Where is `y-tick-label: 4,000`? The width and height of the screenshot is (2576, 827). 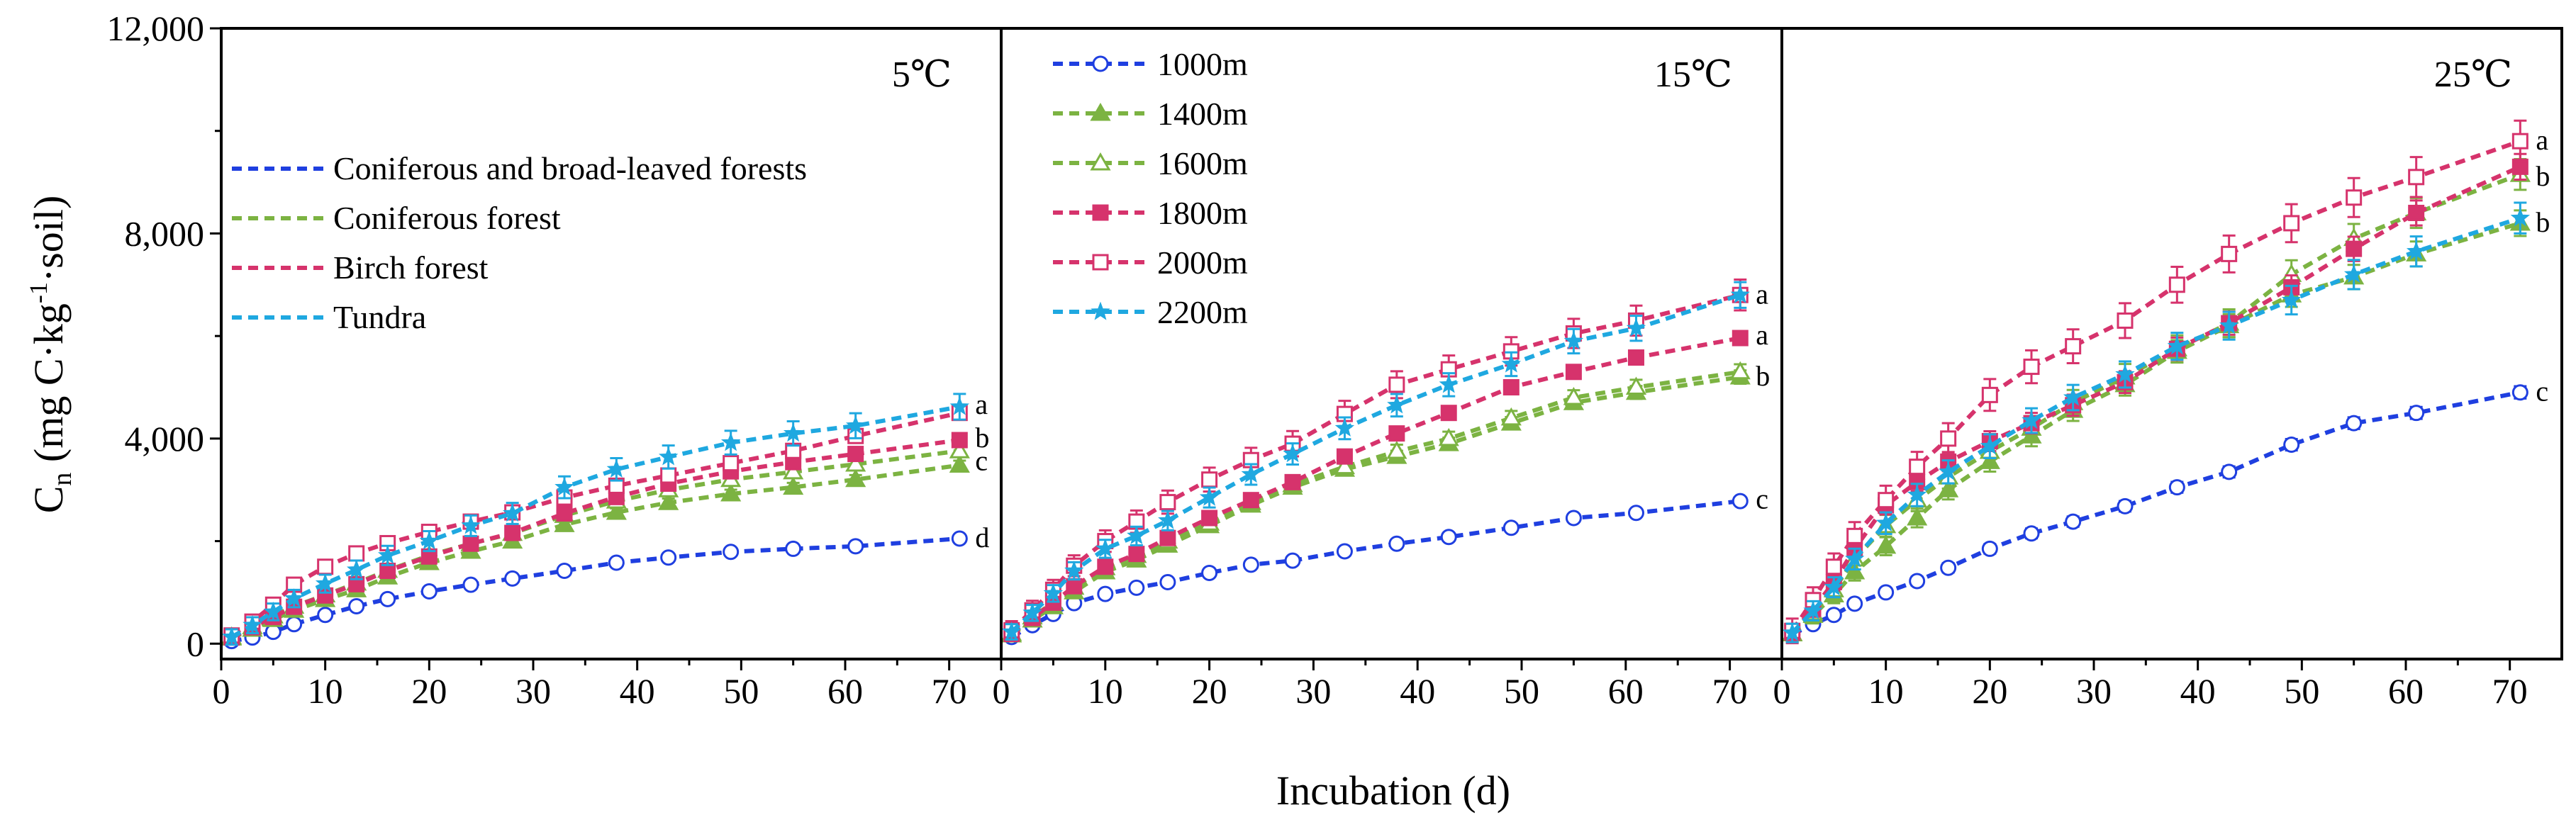 y-tick-label: 4,000 is located at coordinates (165, 438).